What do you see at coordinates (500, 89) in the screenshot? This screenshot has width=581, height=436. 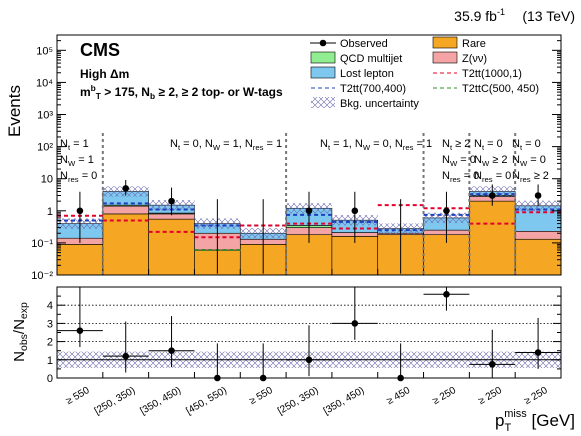 I see `legend-signal3-label: T2ttC(500, 450)` at bounding box center [500, 89].